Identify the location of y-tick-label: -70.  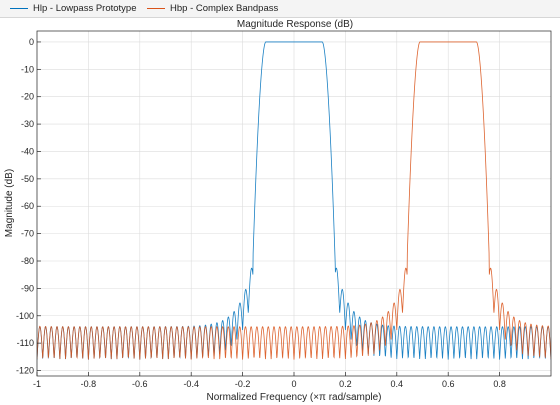
(27, 234).